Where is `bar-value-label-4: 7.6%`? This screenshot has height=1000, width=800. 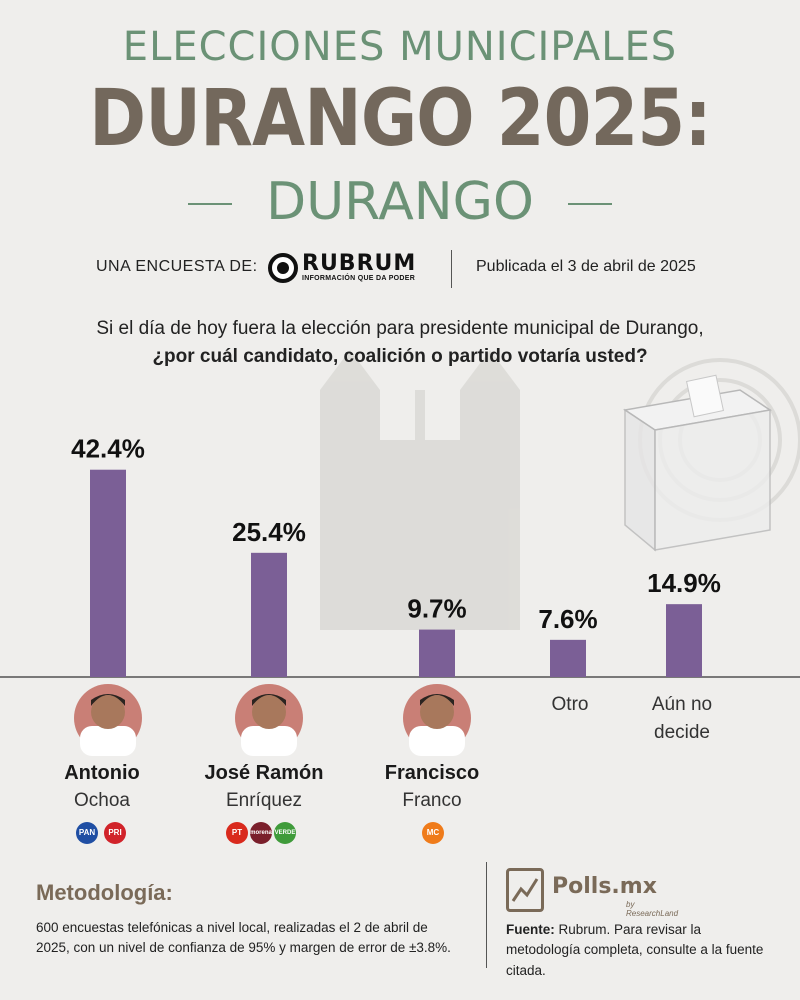
bar-value-label-4: 7.6% is located at coordinates (567, 619).